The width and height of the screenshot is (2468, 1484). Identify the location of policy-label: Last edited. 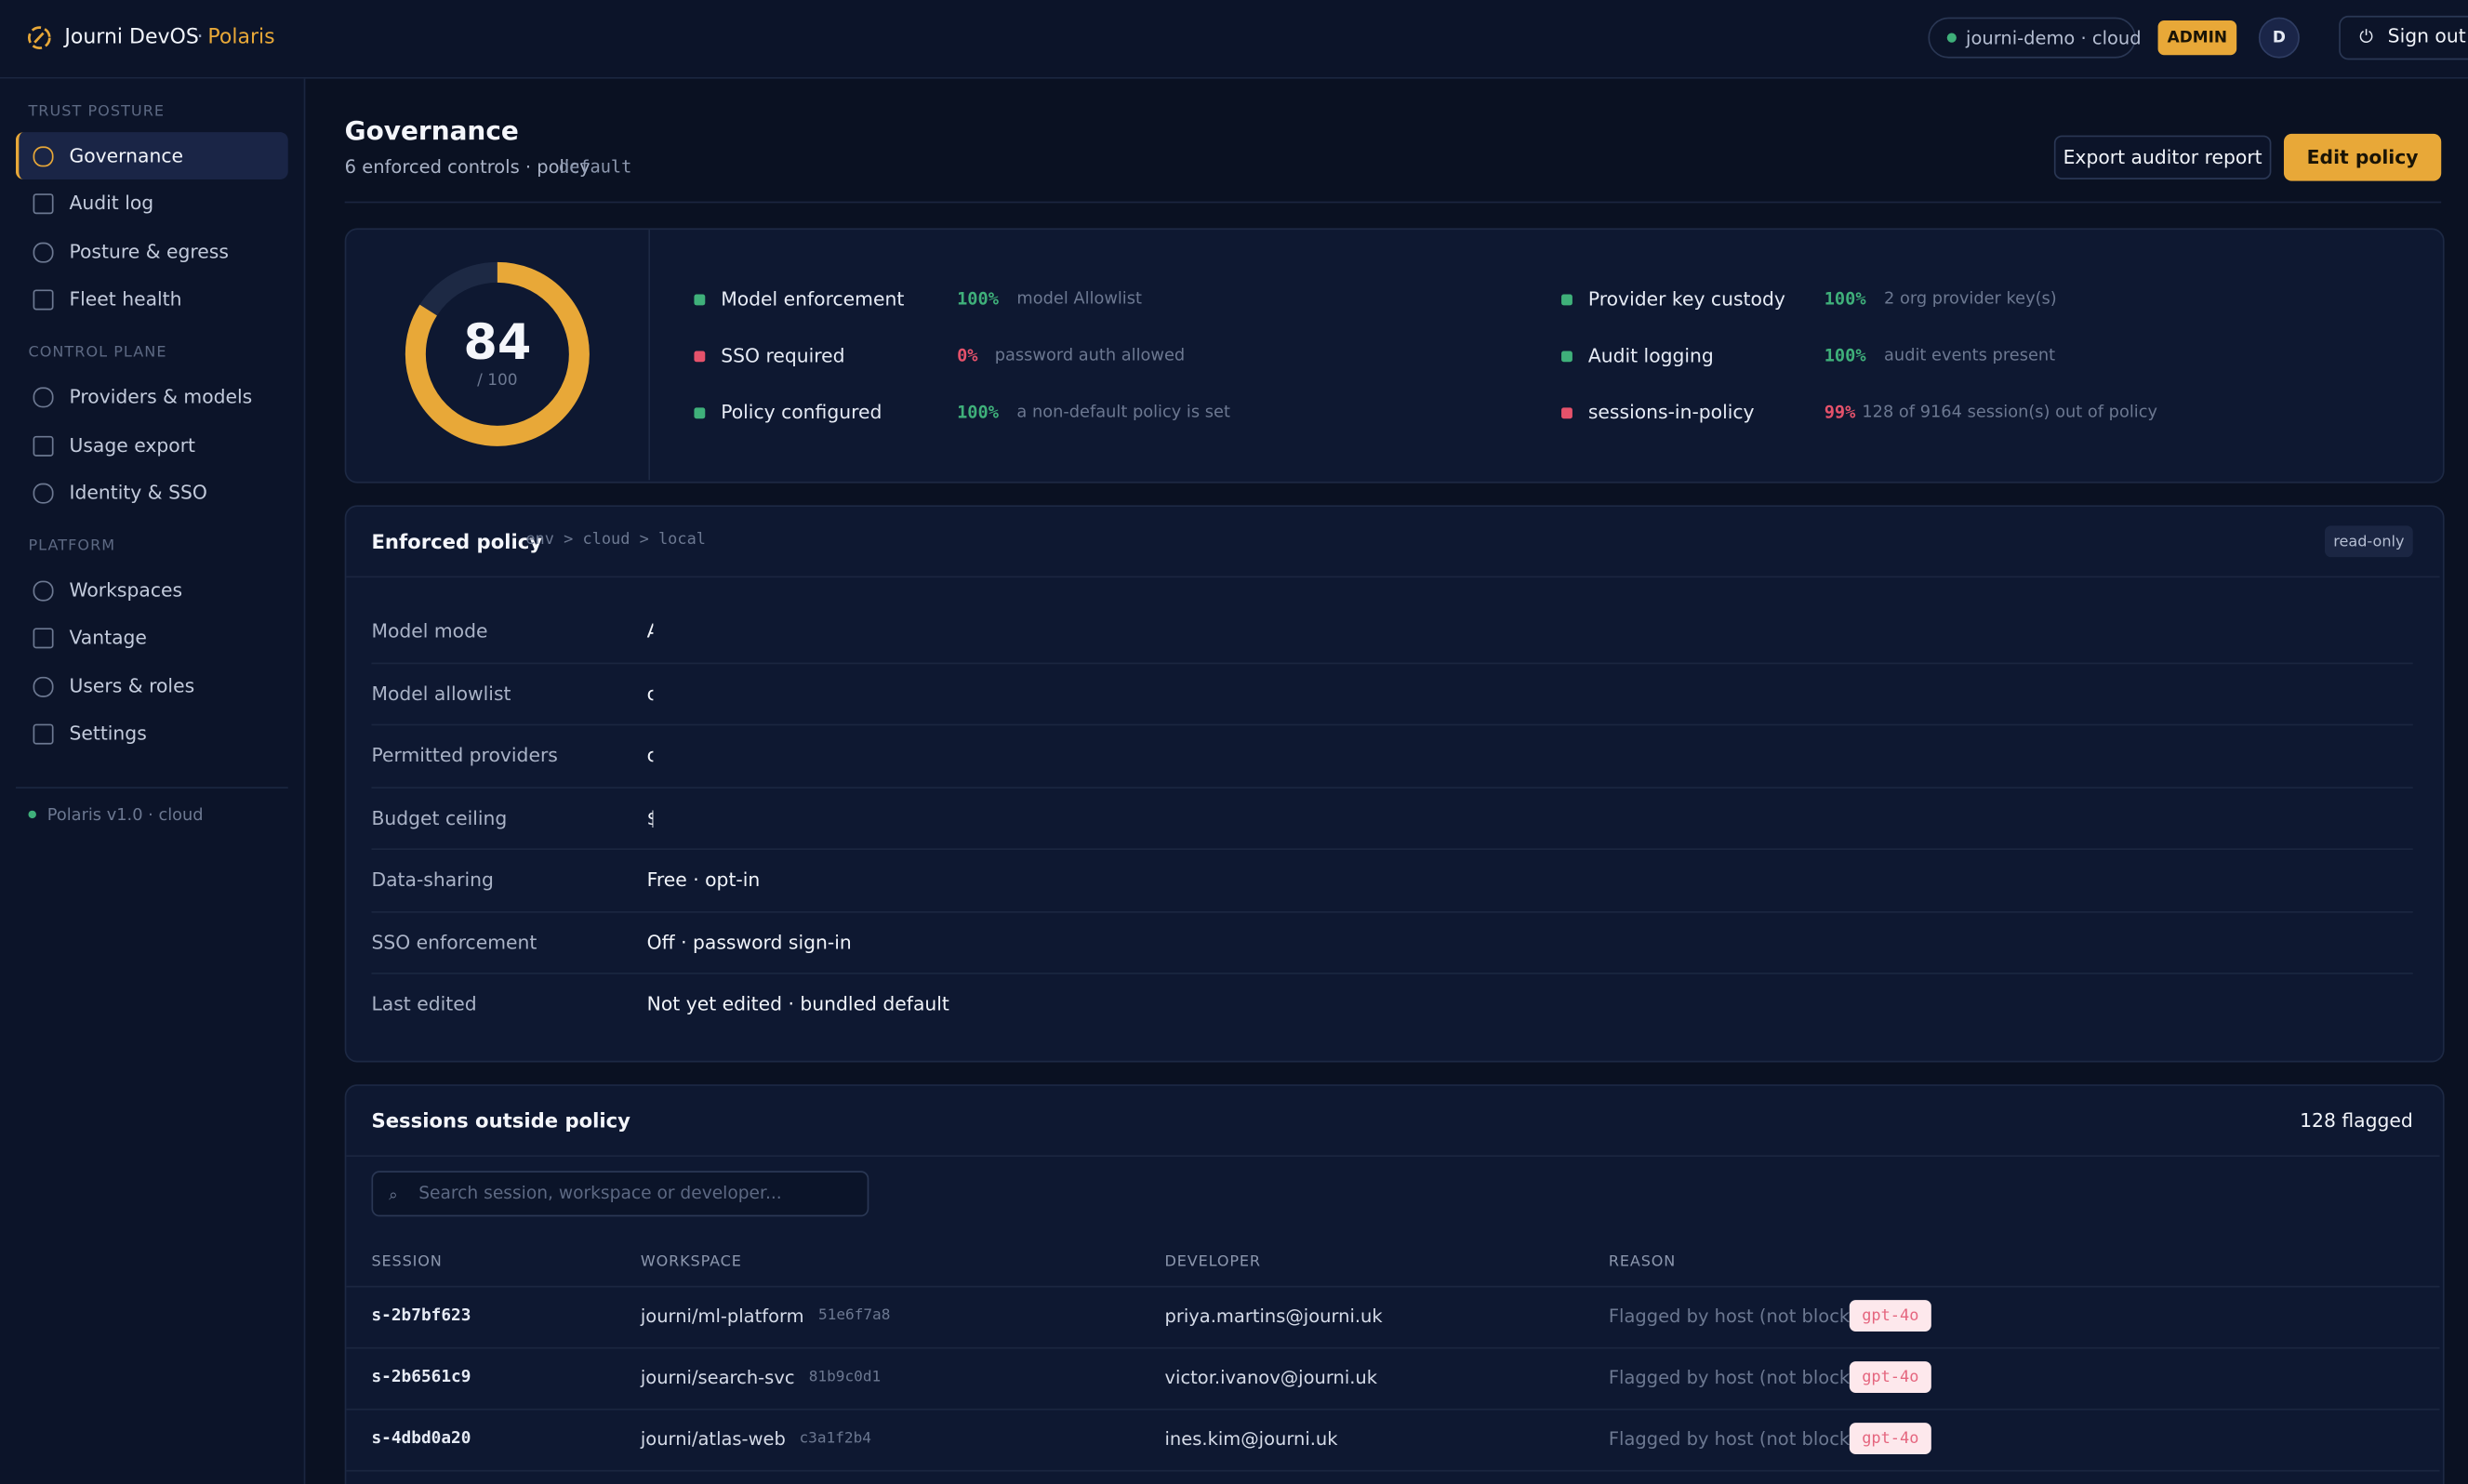
(424, 1004).